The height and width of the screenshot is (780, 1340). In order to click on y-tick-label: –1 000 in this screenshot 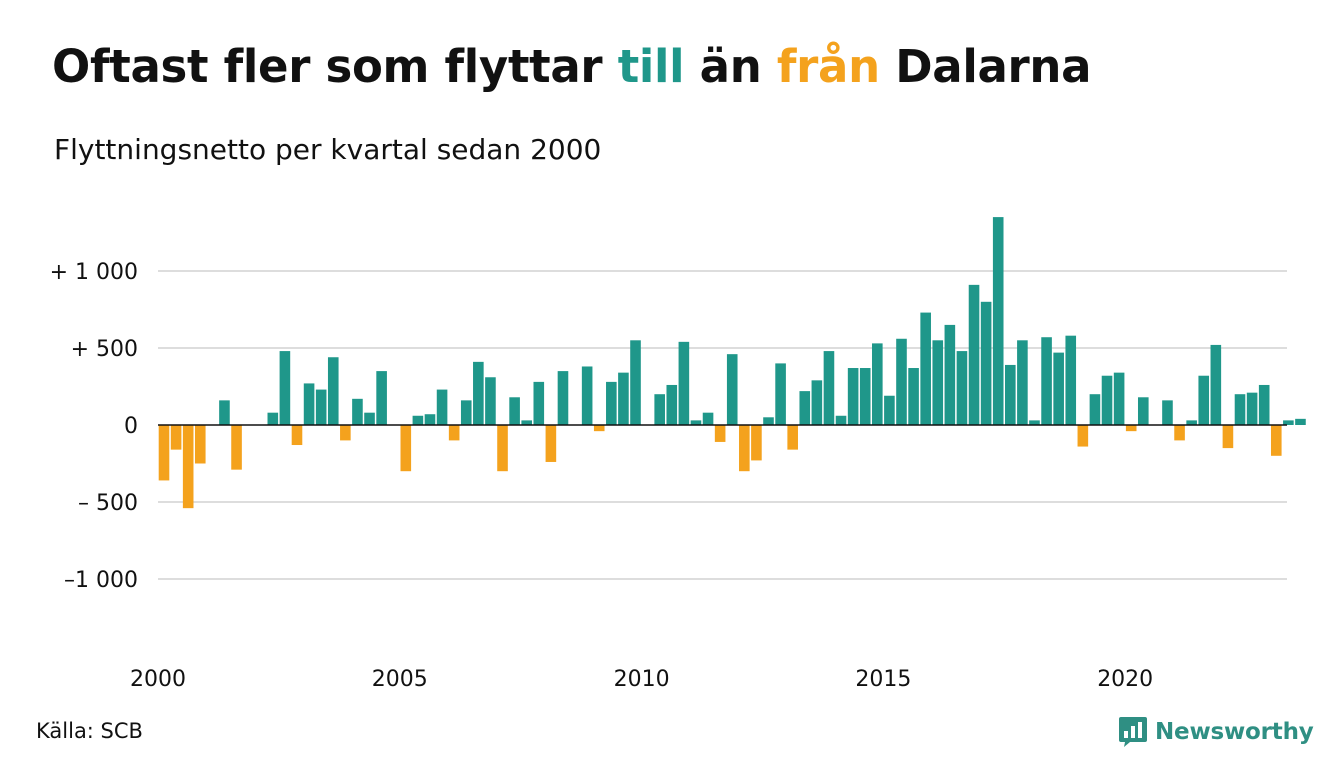, I will do `click(101, 580)`.